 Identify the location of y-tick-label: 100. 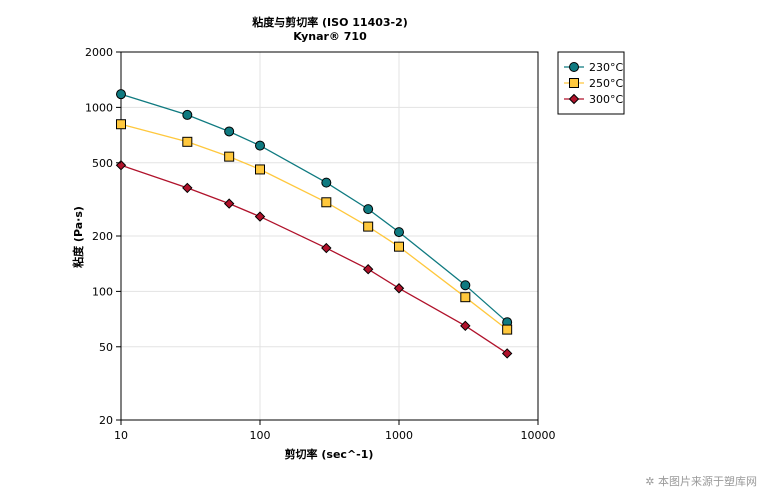
(102, 291).